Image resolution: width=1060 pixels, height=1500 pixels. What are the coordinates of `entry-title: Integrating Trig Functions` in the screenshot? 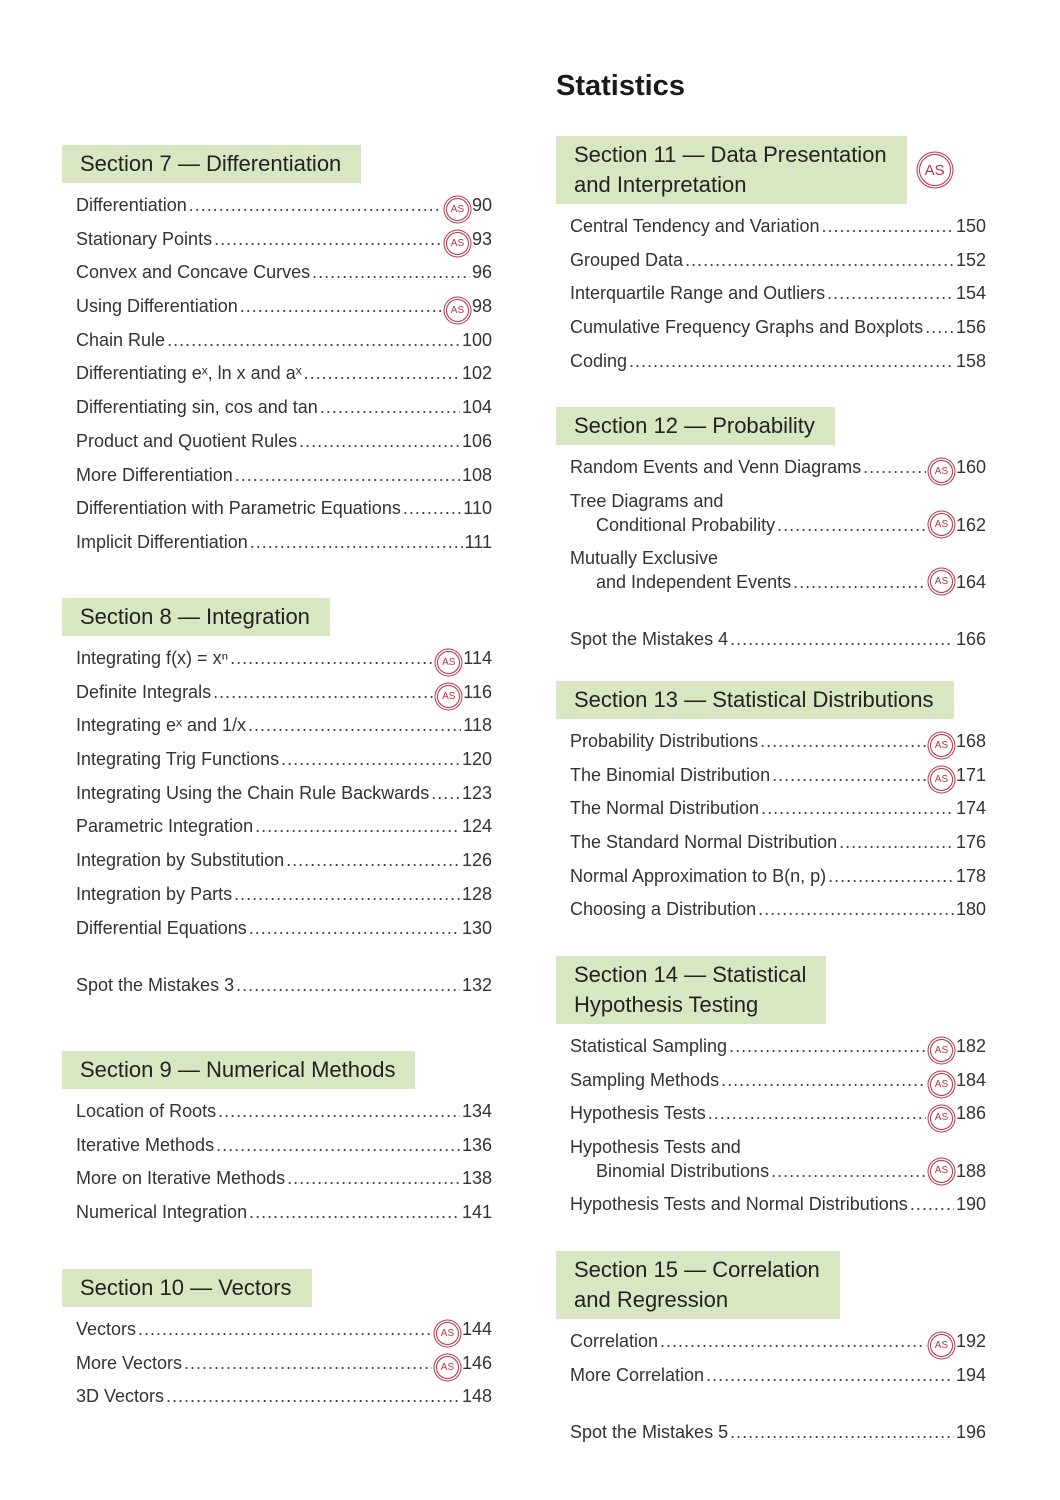 It's located at (178, 759).